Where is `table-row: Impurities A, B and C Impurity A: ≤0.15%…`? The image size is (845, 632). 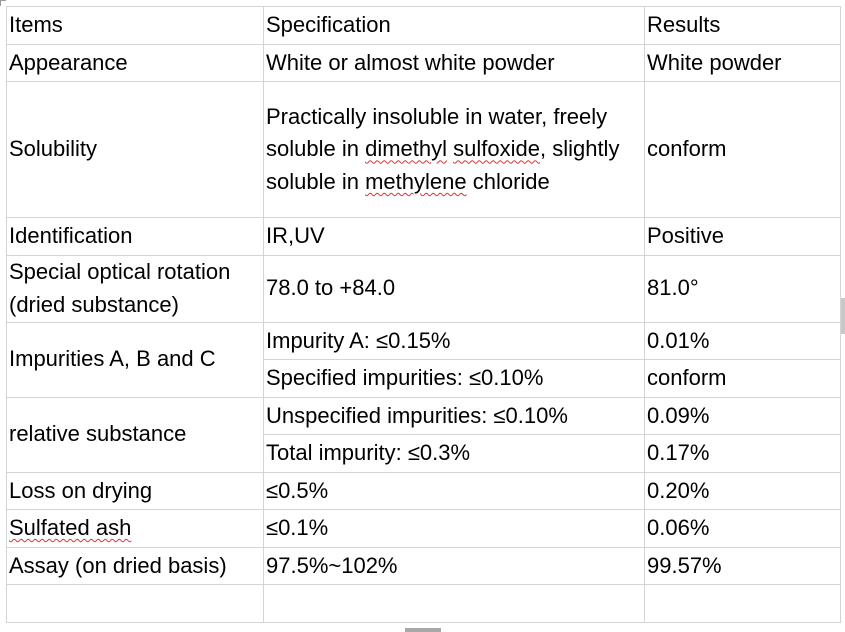
table-row: Impurities A, B and C Impurity A: ≤0.15%… is located at coordinates (423, 359).